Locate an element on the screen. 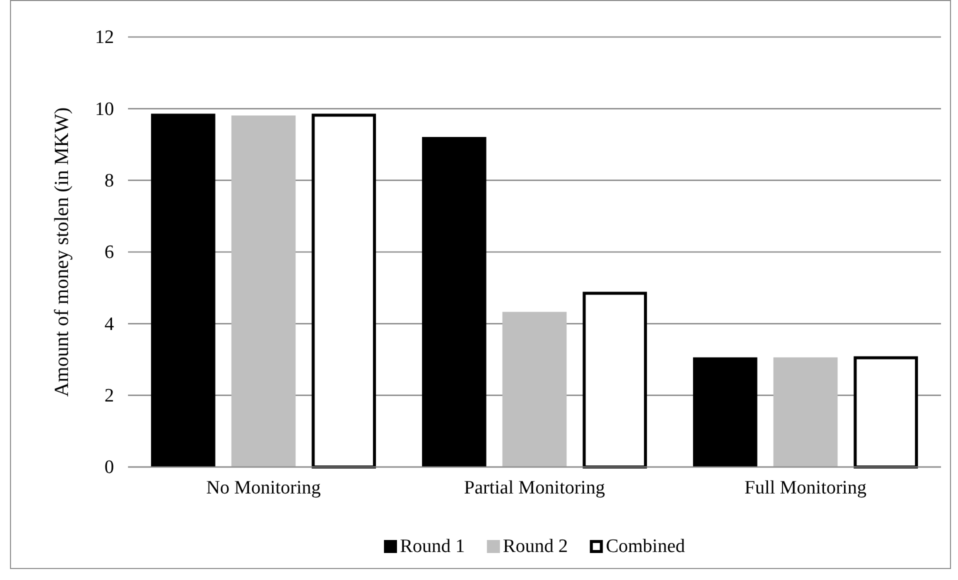 The height and width of the screenshot is (580, 958). y-axis-title: Amount of money stolen (in MKW) is located at coordinates (62, 252).